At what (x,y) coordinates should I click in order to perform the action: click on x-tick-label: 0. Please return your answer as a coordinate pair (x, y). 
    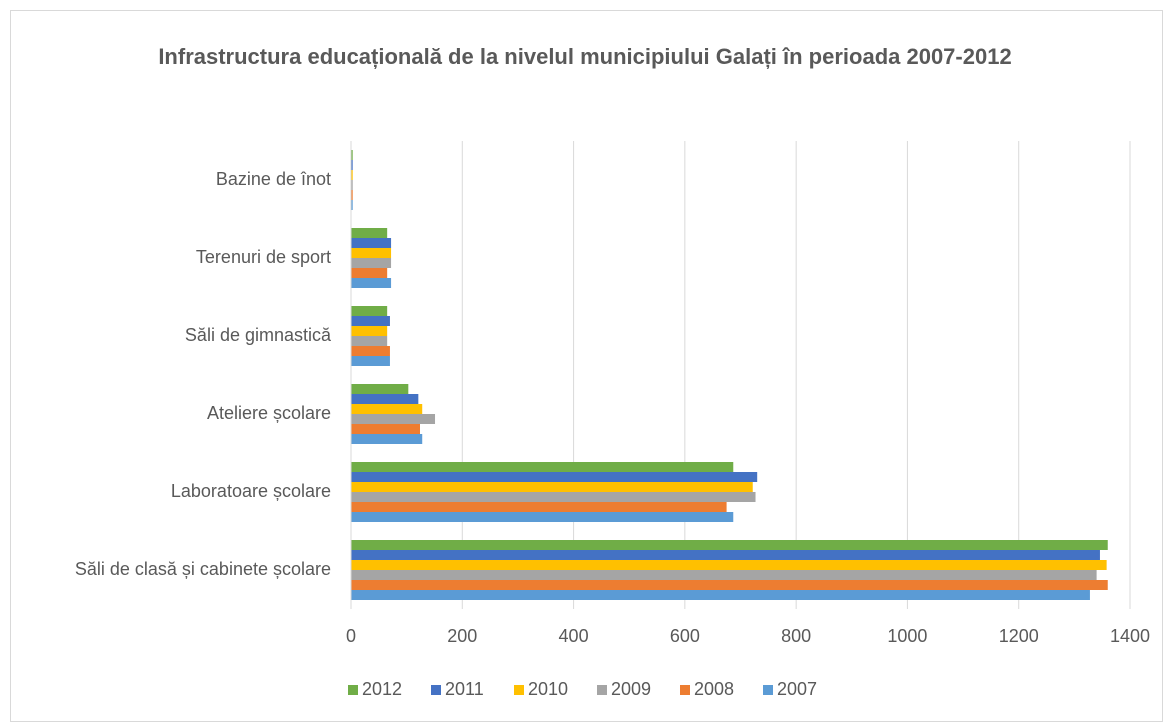
    Looking at the image, I should click on (351, 636).